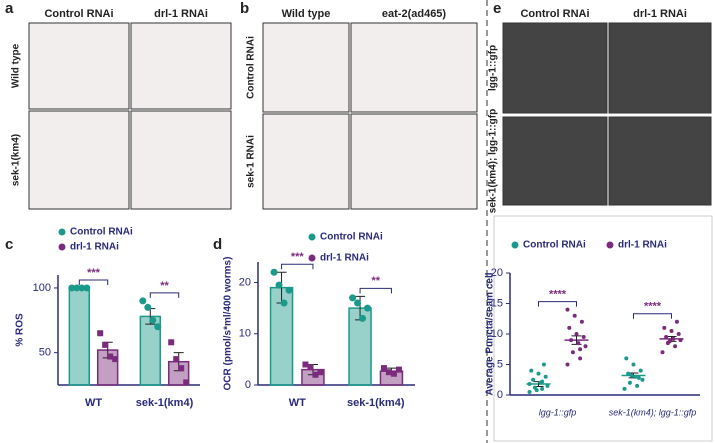 This screenshot has height=443, width=715. I want to click on x-tick-label: sek-1(km4), so click(376, 403).